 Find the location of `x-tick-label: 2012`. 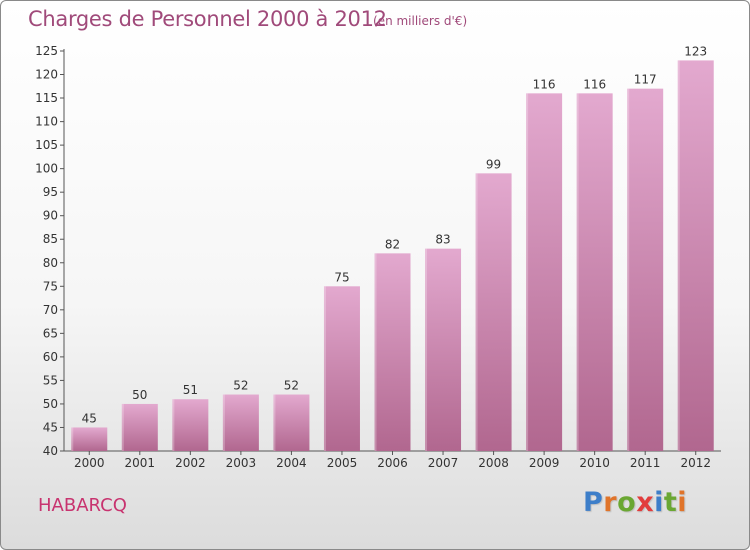

x-tick-label: 2012 is located at coordinates (695, 463).